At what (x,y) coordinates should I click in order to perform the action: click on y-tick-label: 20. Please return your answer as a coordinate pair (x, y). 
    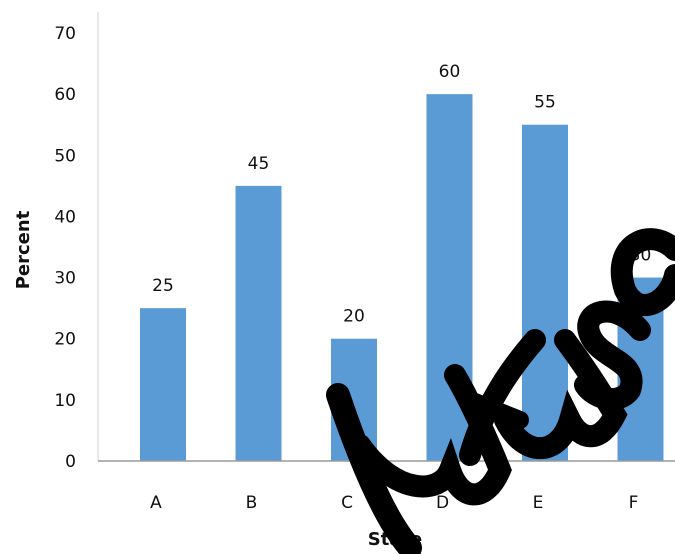
    Looking at the image, I should click on (65, 340).